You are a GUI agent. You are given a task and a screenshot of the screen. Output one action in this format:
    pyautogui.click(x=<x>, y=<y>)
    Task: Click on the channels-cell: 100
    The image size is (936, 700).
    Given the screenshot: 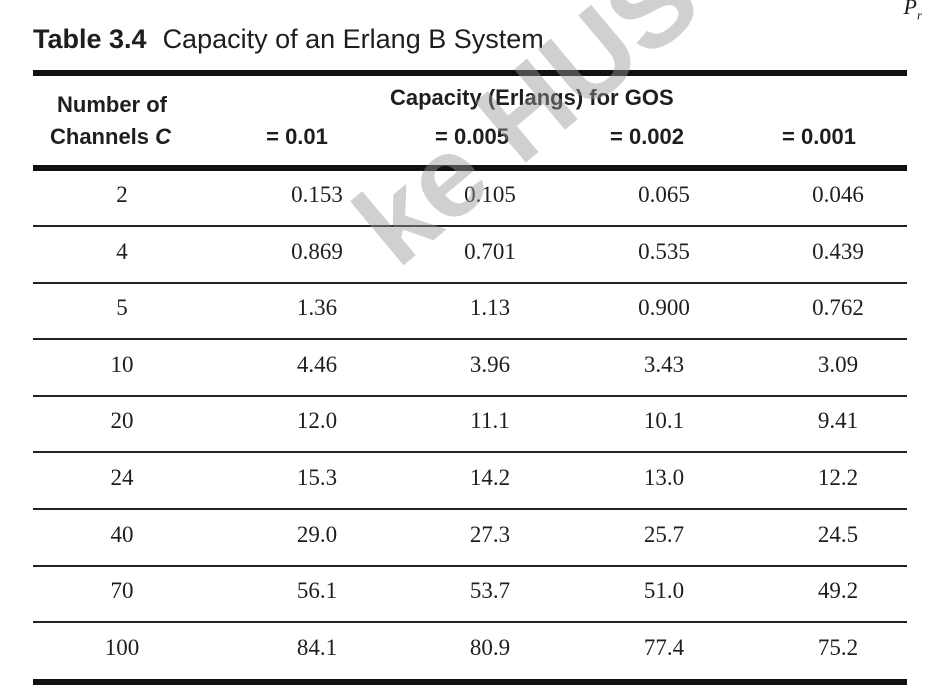 What is the action you would take?
    pyautogui.click(x=122, y=648)
    